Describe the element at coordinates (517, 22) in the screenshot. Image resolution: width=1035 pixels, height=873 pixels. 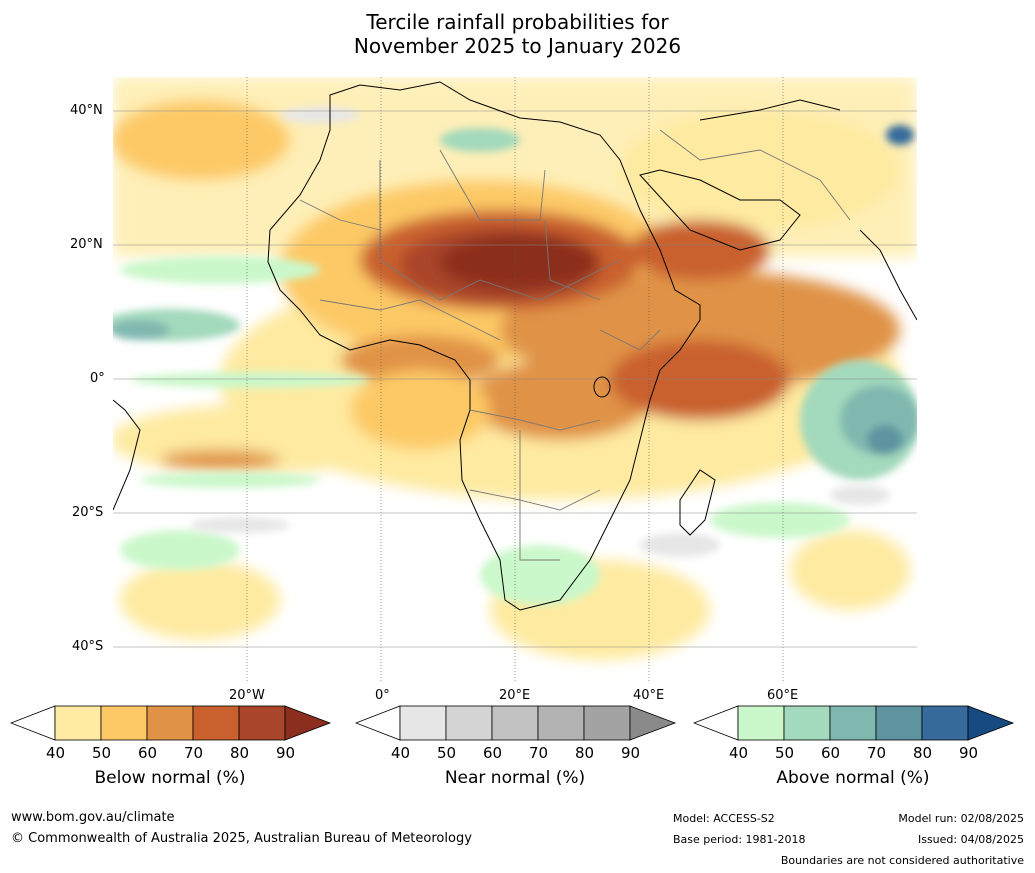
I see `map-title-line1: Tercile rainfall probabilities for` at that location.